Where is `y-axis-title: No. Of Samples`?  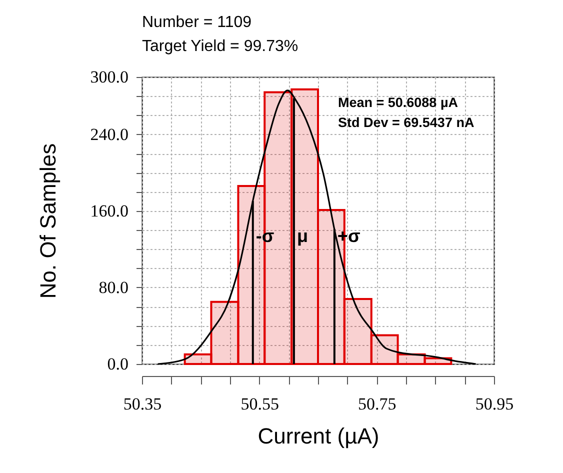 y-axis-title: No. Of Samples is located at coordinates (47, 221).